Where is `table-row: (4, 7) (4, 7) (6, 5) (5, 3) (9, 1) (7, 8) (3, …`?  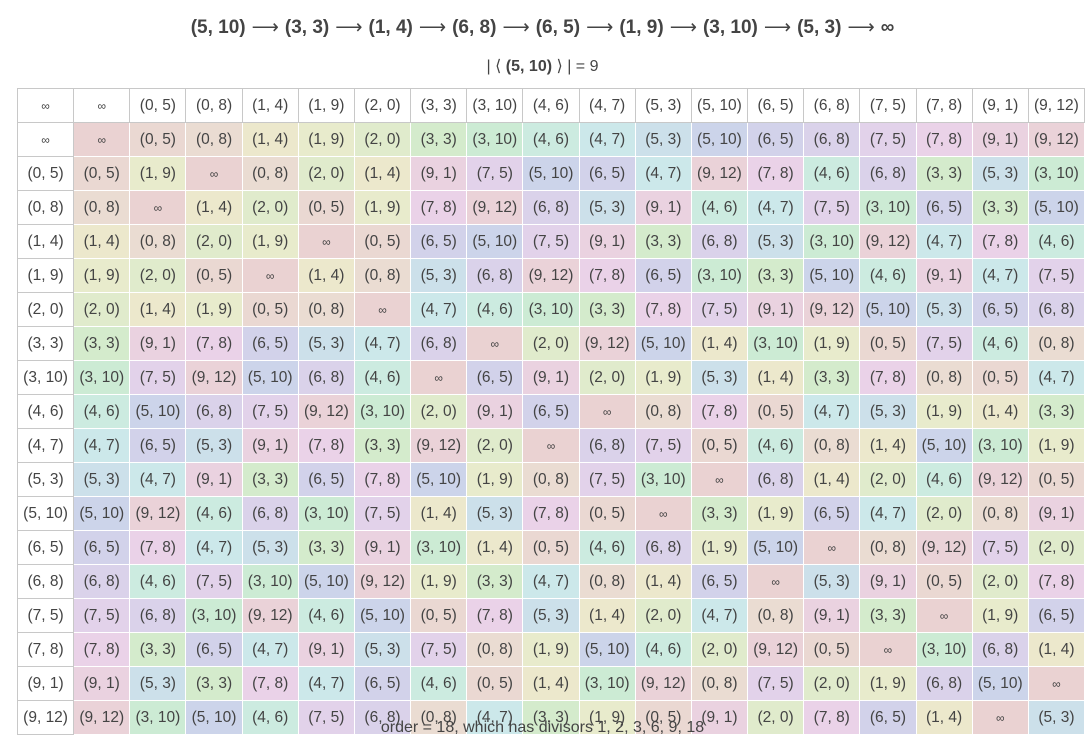
table-row: (4, 7) (4, 7) (6, 5) (5, 3) (9, 1) (7, 8) (3, … is located at coordinates (550, 445).